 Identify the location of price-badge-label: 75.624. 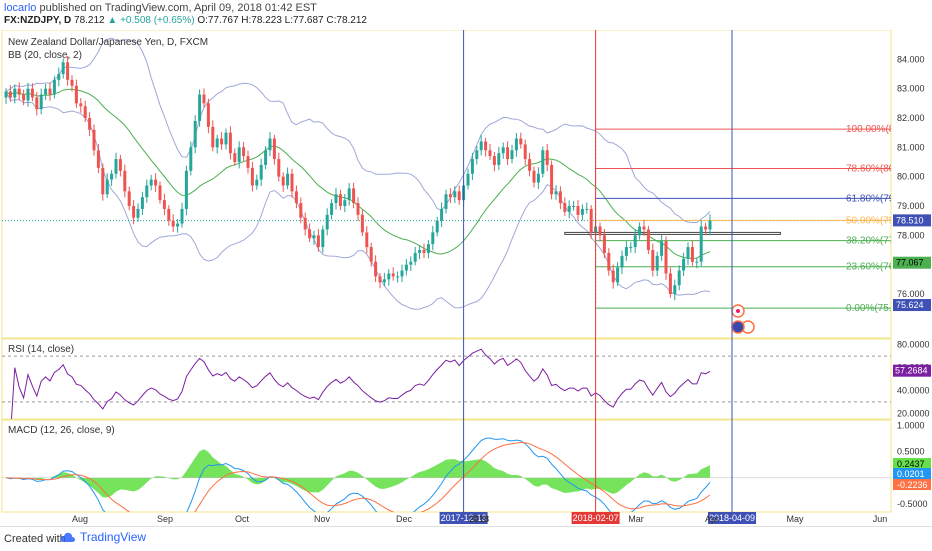
(910, 305).